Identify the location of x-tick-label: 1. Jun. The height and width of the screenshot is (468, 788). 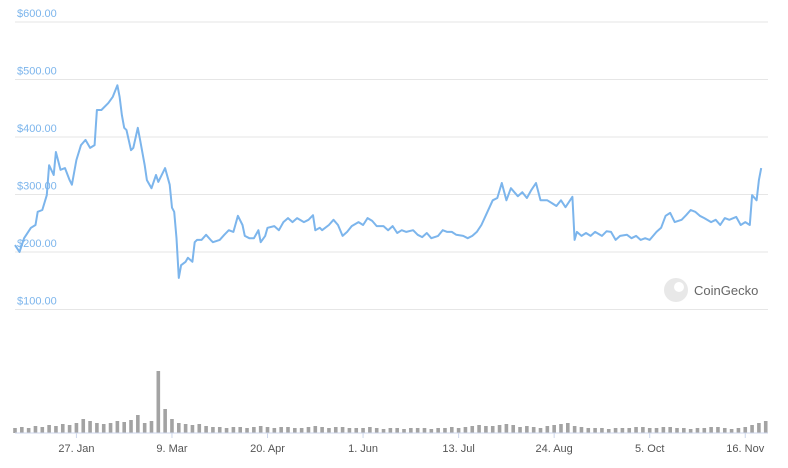
(363, 449).